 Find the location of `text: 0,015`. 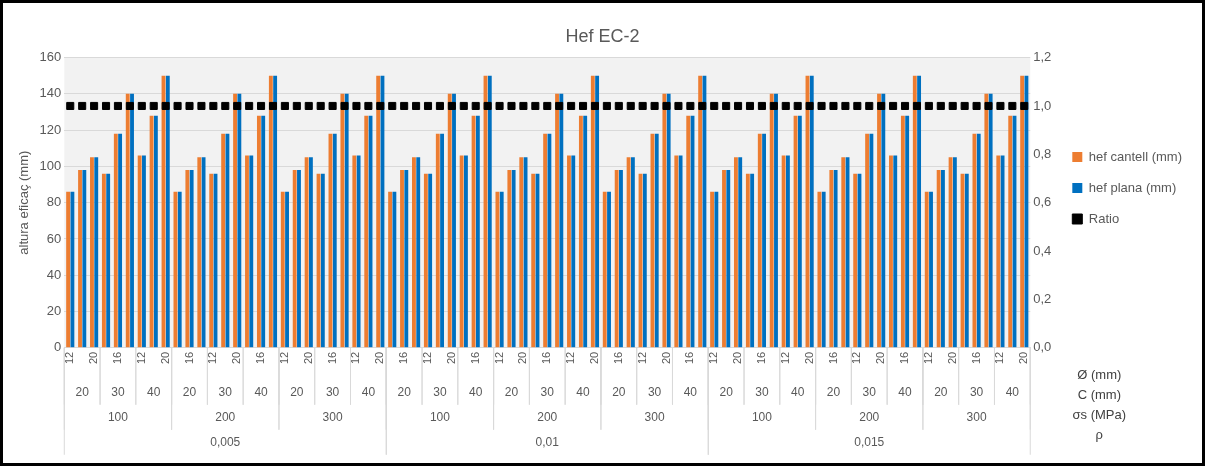

text: 0,015 is located at coordinates (869, 442).